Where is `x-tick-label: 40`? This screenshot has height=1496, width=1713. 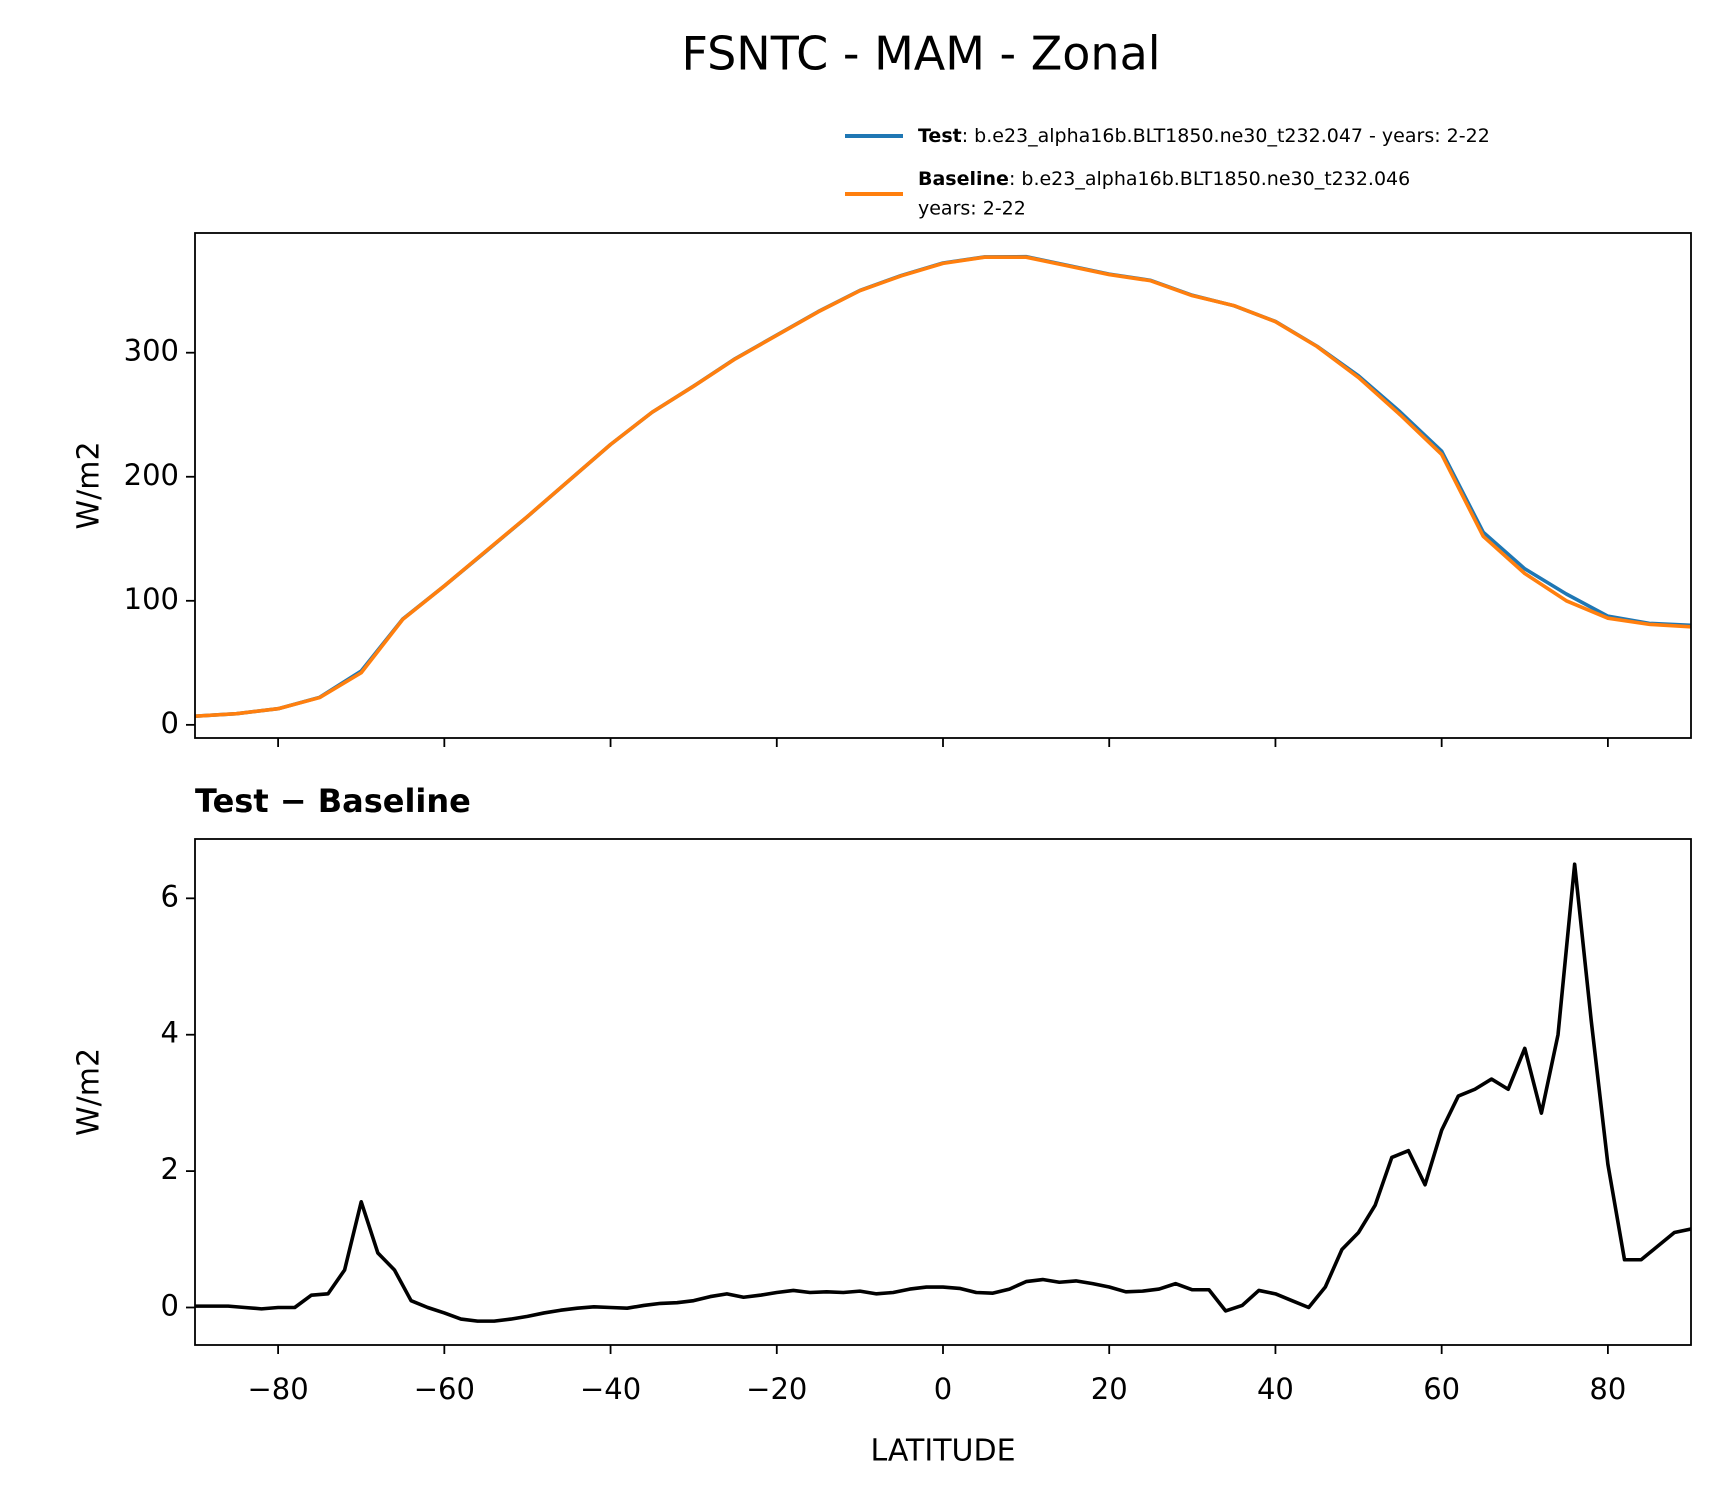
x-tick-label: 40 is located at coordinates (1275, 1389).